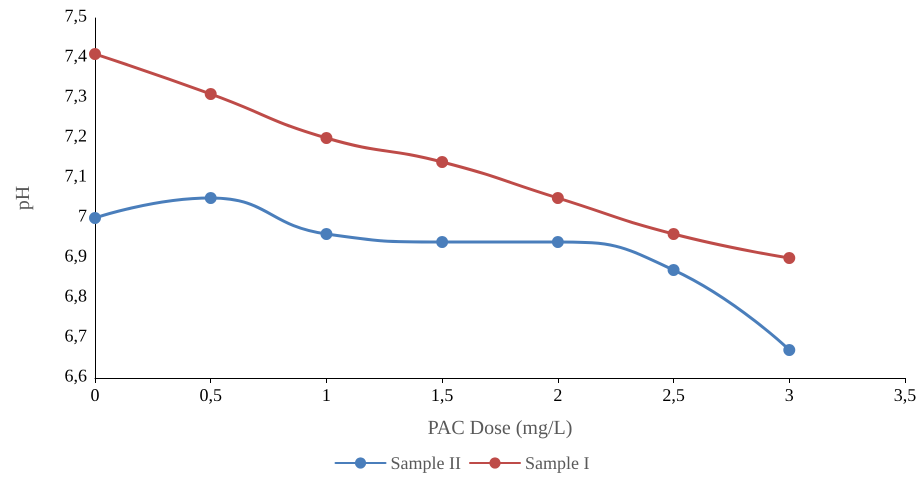 The width and height of the screenshot is (924, 479). What do you see at coordinates (82, 216) in the screenshot?
I see `y-tick-label: 7` at bounding box center [82, 216].